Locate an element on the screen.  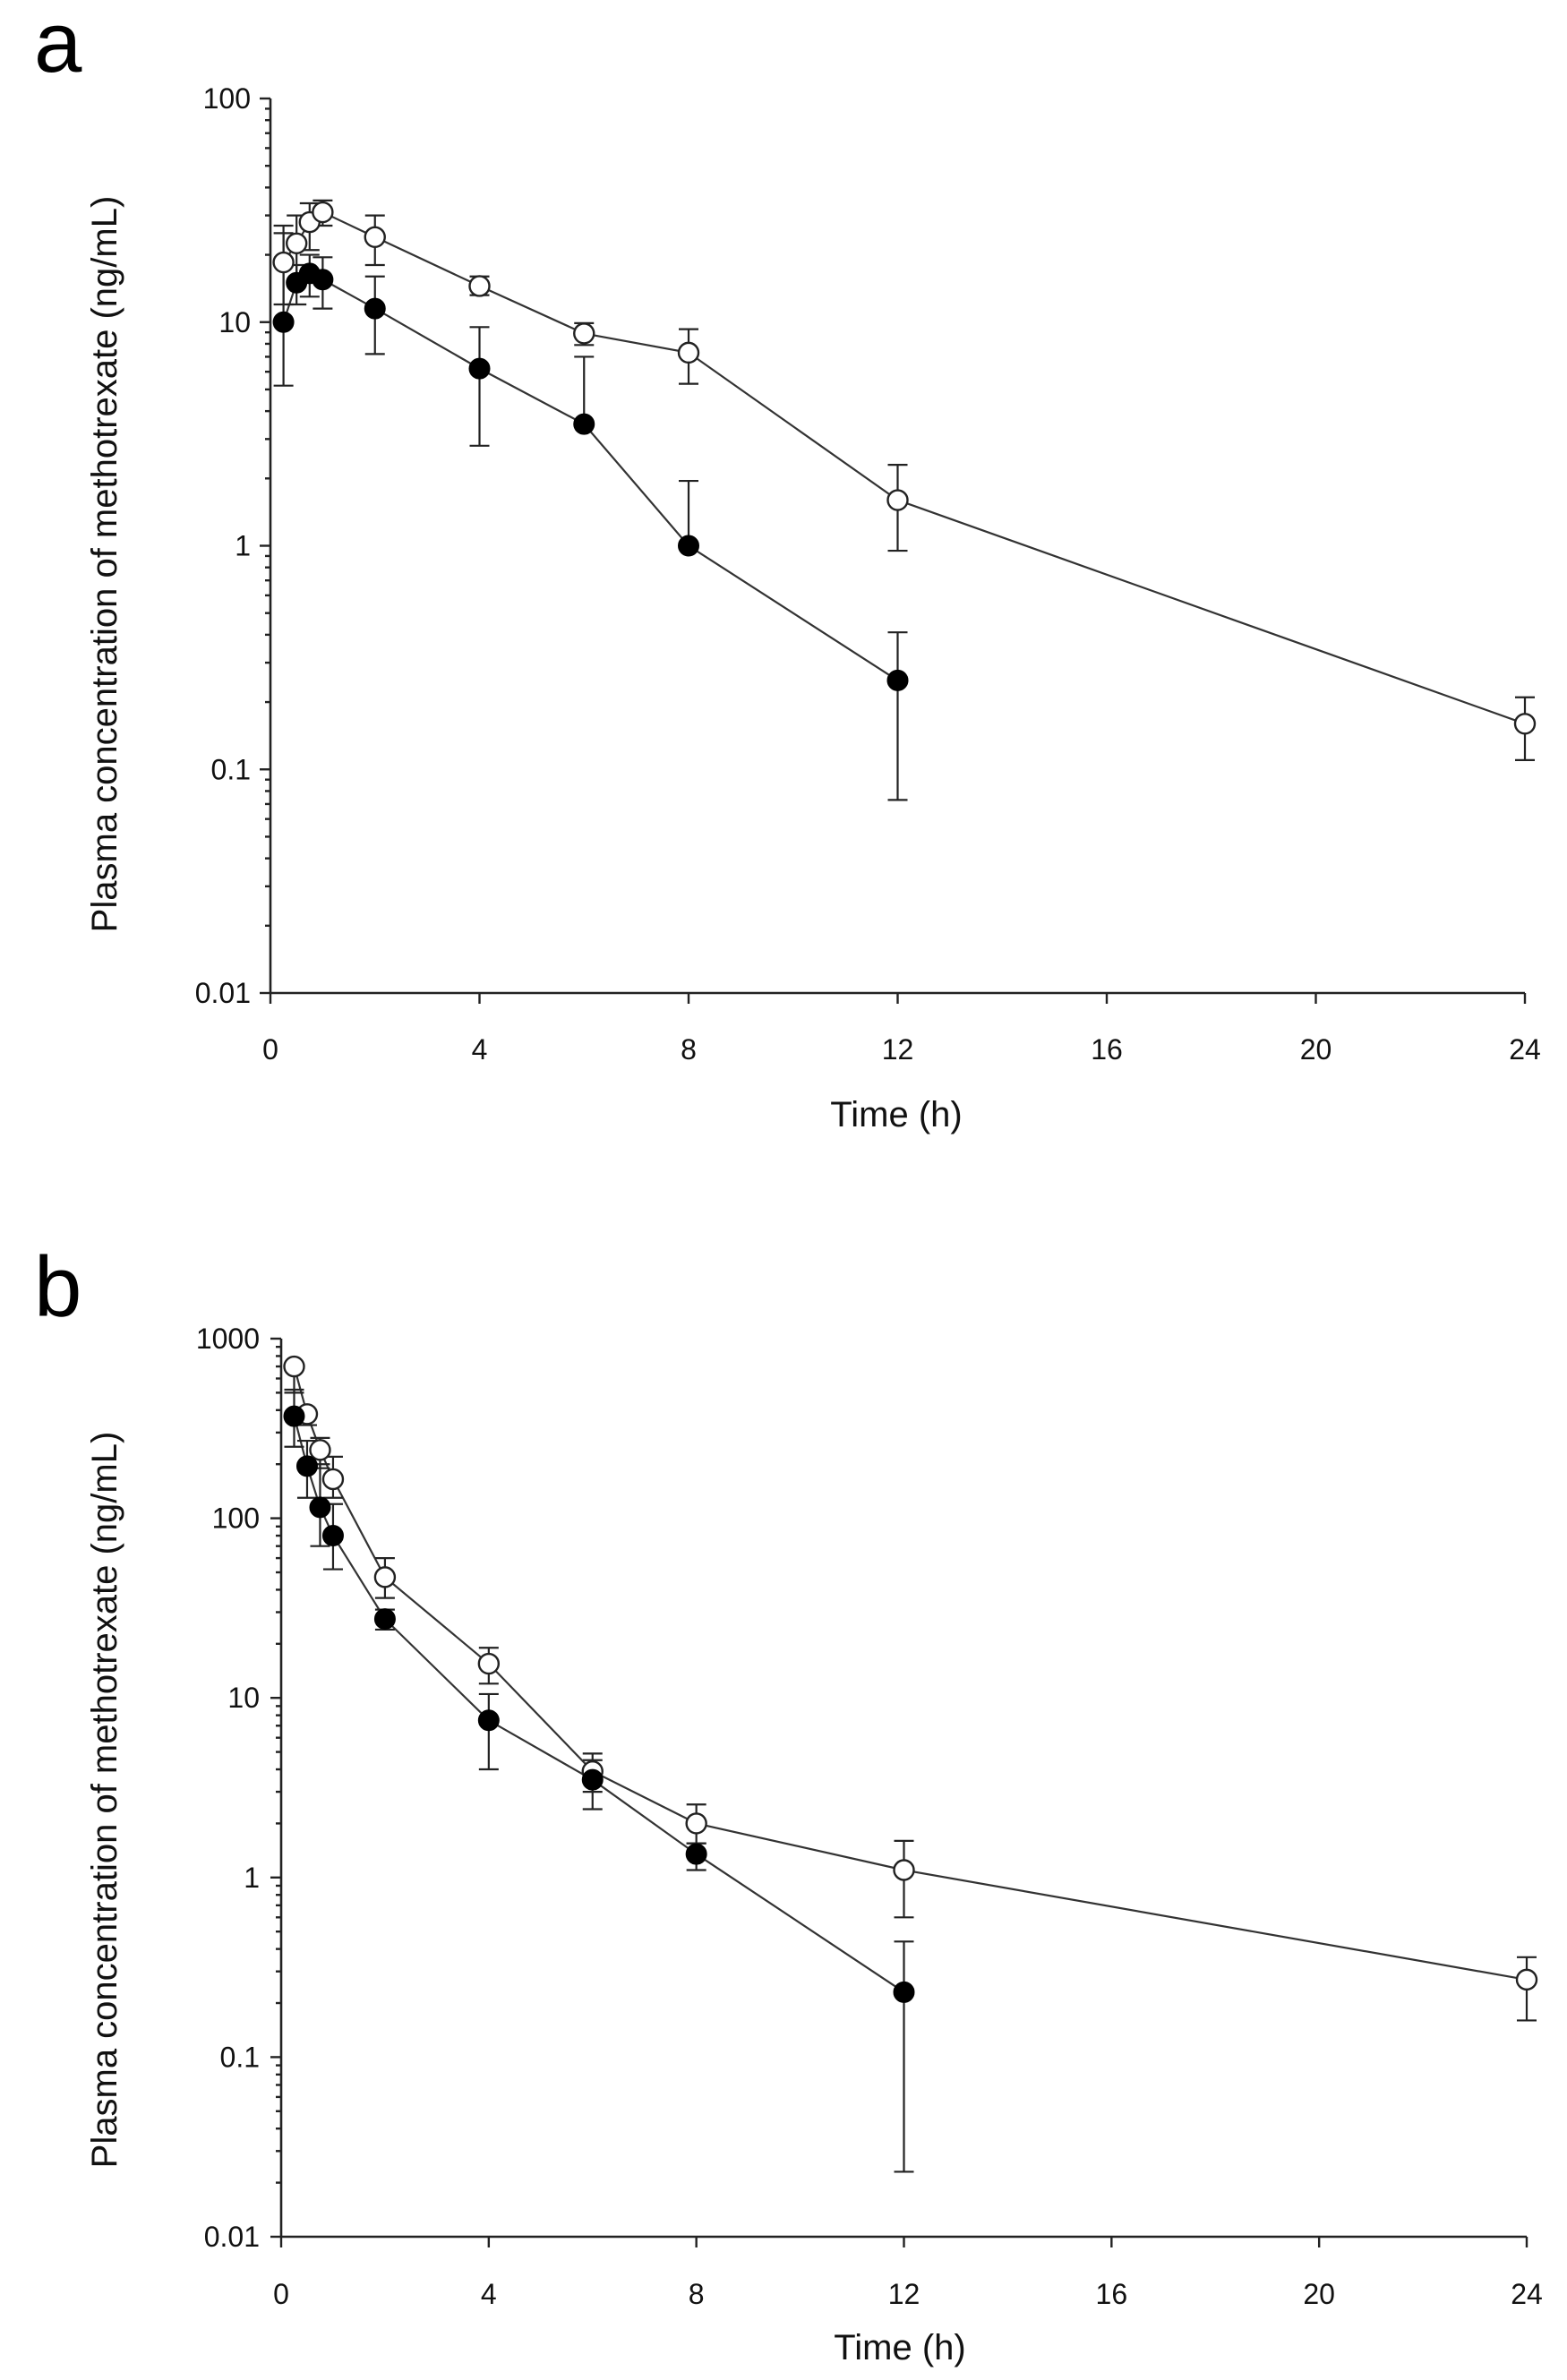
panel-a-y-tick-label: 10 is located at coordinates (234, 322).